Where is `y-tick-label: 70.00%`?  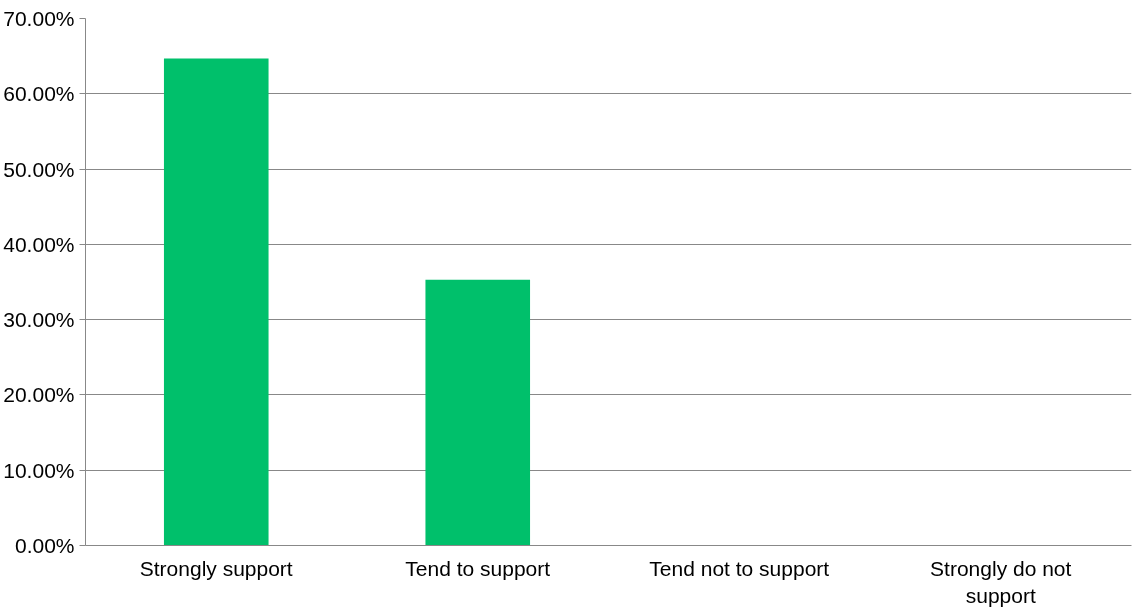
y-tick-label: 70.00% is located at coordinates (39, 18).